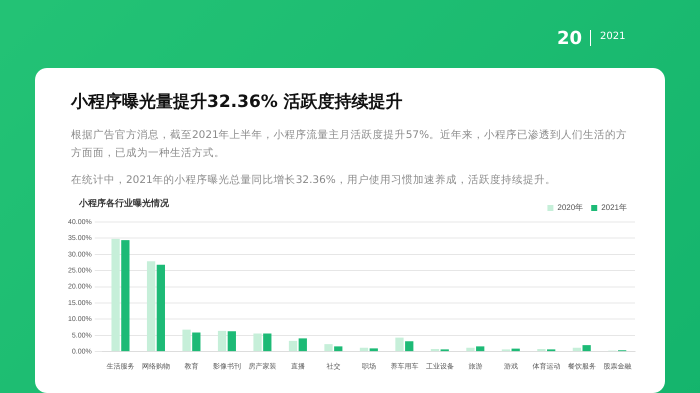  What do you see at coordinates (124, 203) in the screenshot?
I see `chart-subtitle: 小程序各行业曝光情况` at bounding box center [124, 203].